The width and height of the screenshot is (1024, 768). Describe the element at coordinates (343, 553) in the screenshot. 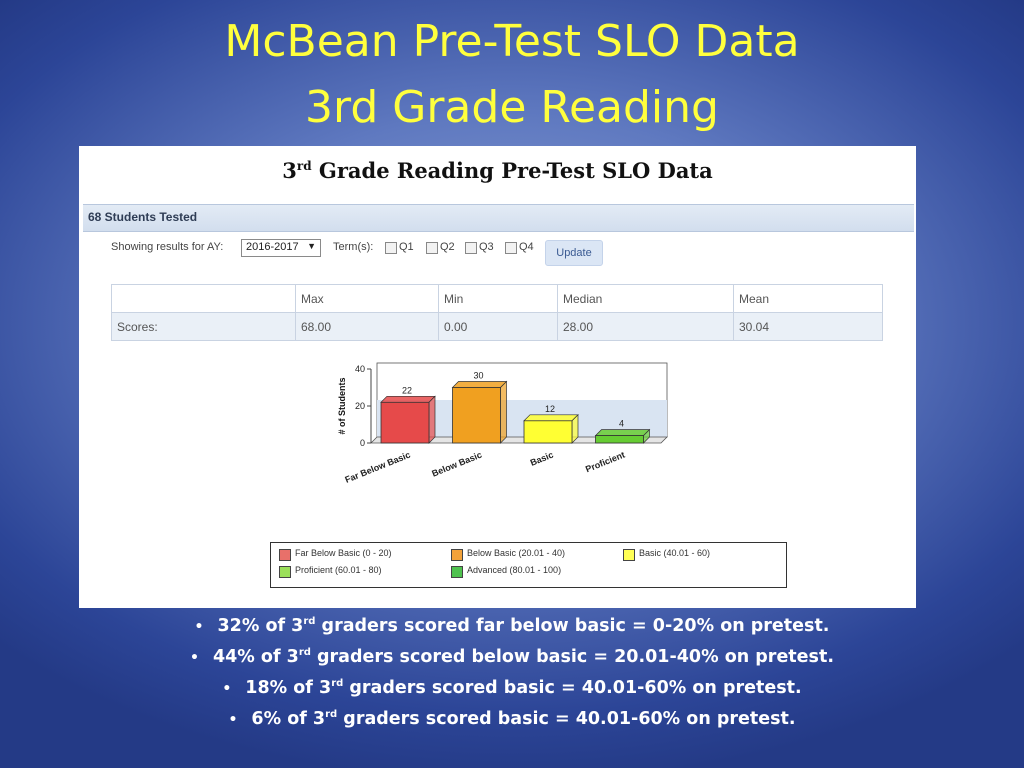

I see `legend-label: Far Below Basic (0 - 20)` at that location.